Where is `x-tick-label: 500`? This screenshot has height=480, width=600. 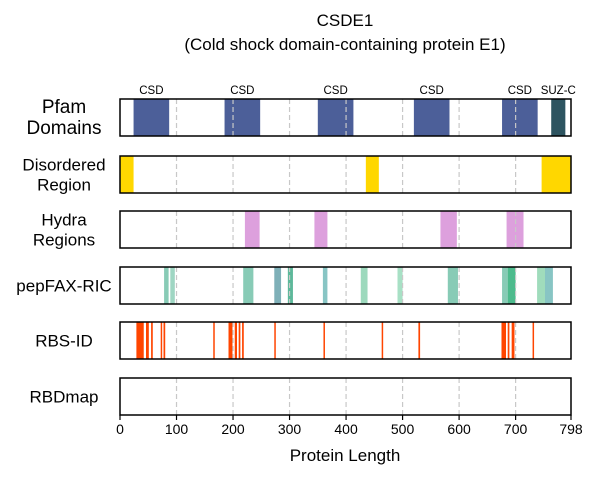 x-tick-label: 500 is located at coordinates (403, 429).